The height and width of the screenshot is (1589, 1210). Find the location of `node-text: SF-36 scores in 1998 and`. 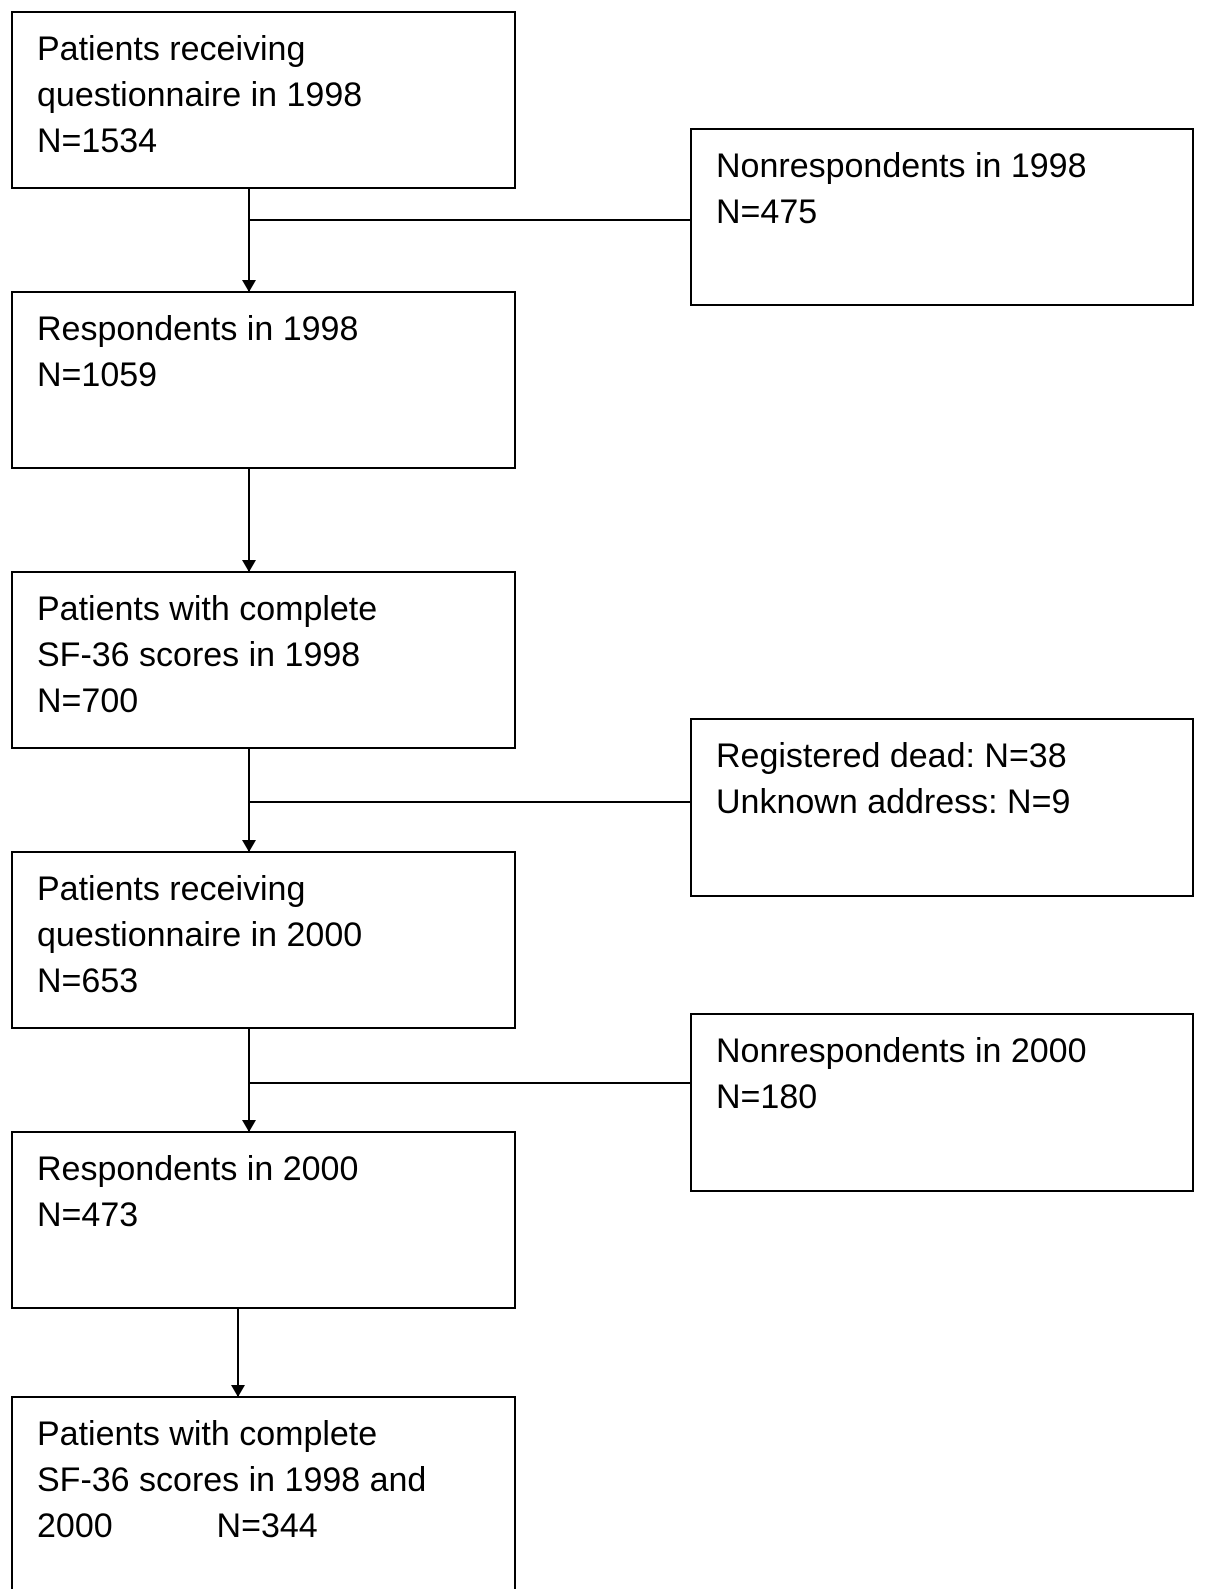

node-text: SF-36 scores in 1998 and is located at coordinates (231, 1480).